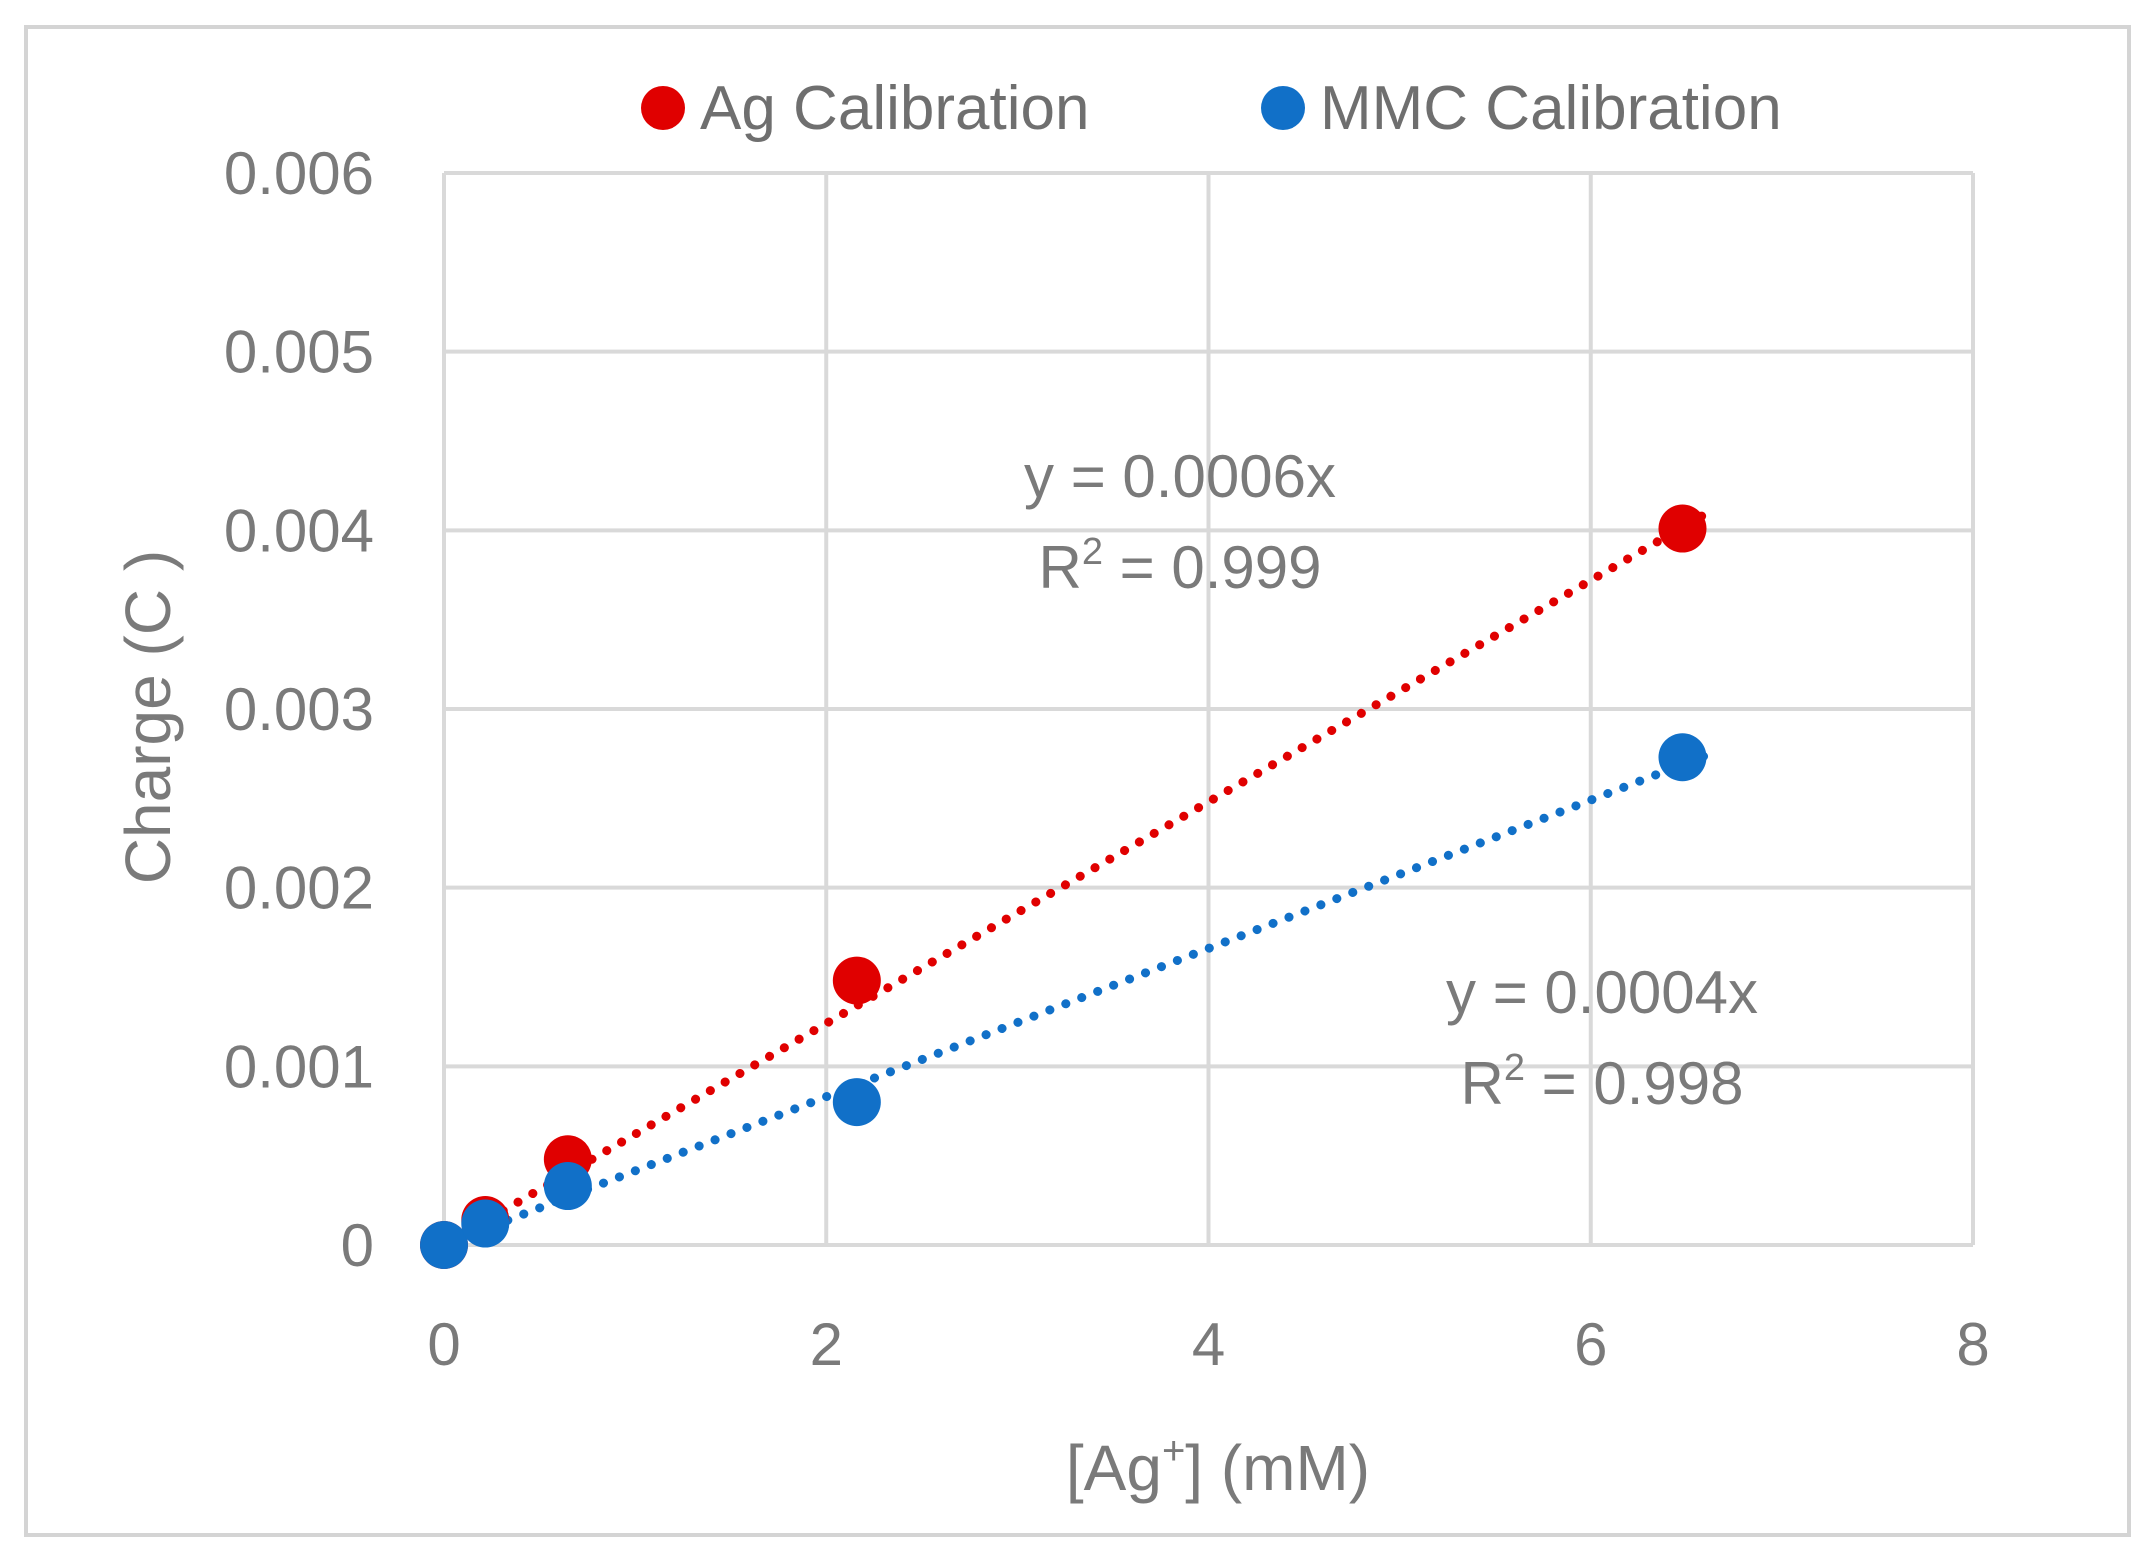  What do you see at coordinates (826, 1344) in the screenshot?
I see `x-tick-label: 2` at bounding box center [826, 1344].